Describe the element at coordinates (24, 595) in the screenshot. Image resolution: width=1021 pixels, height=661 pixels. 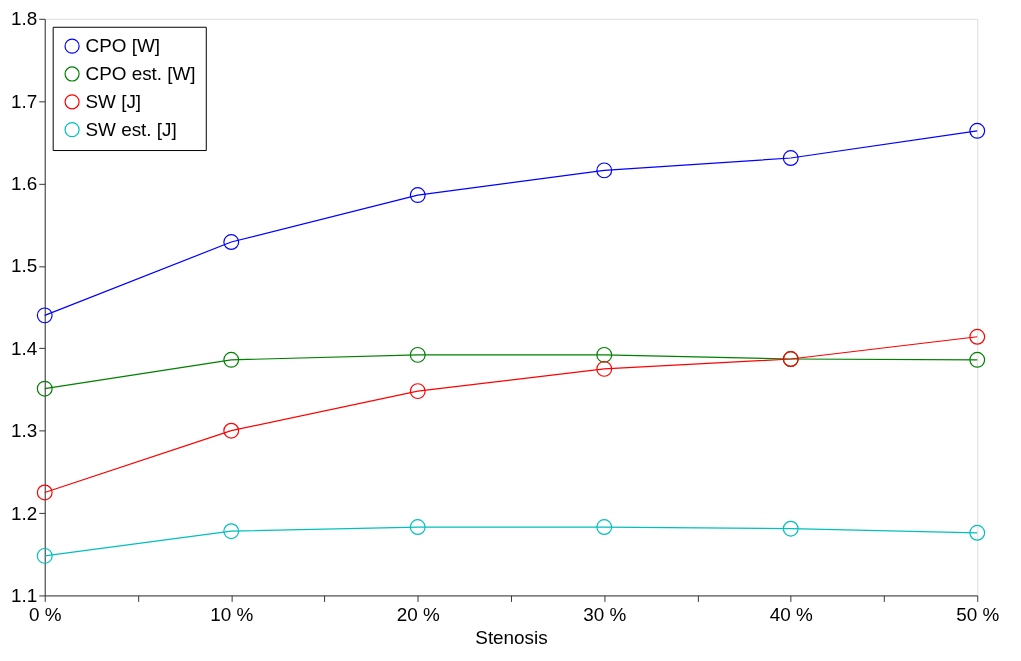
I see `y-tick-label: 1.1` at that location.